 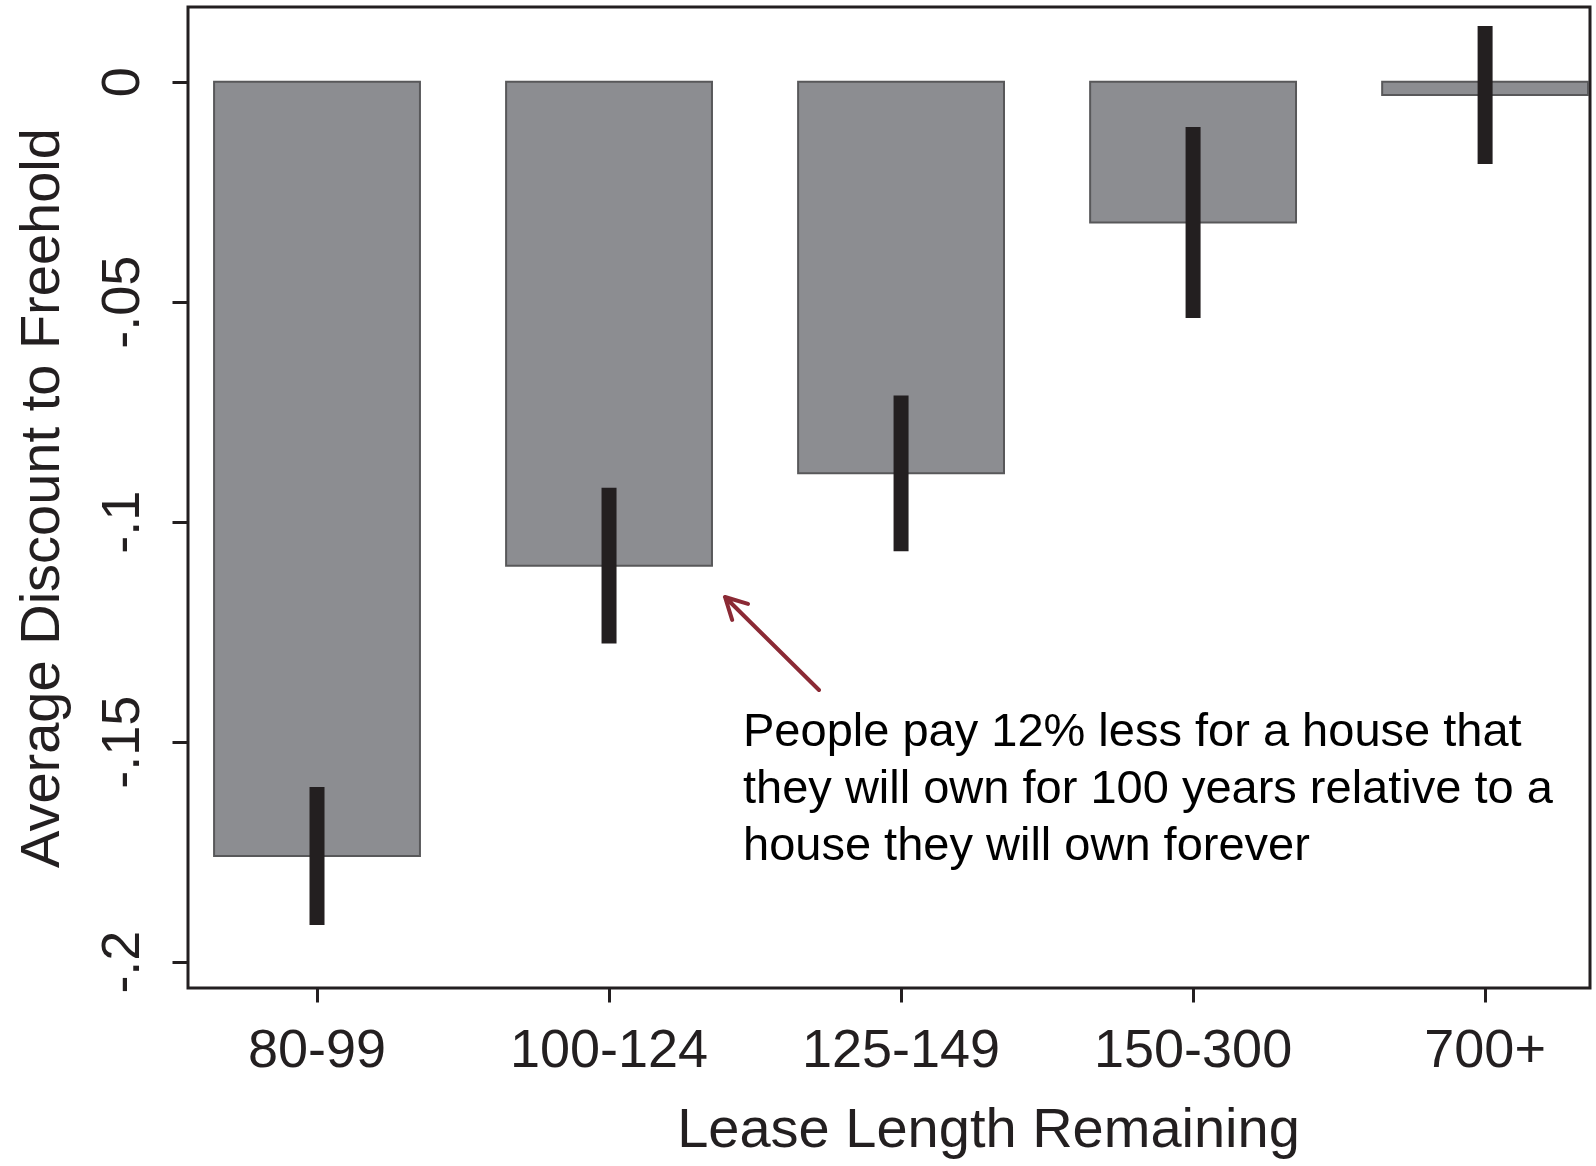 I want to click on x-tick-label: 125-149, so click(x=901, y=1047).